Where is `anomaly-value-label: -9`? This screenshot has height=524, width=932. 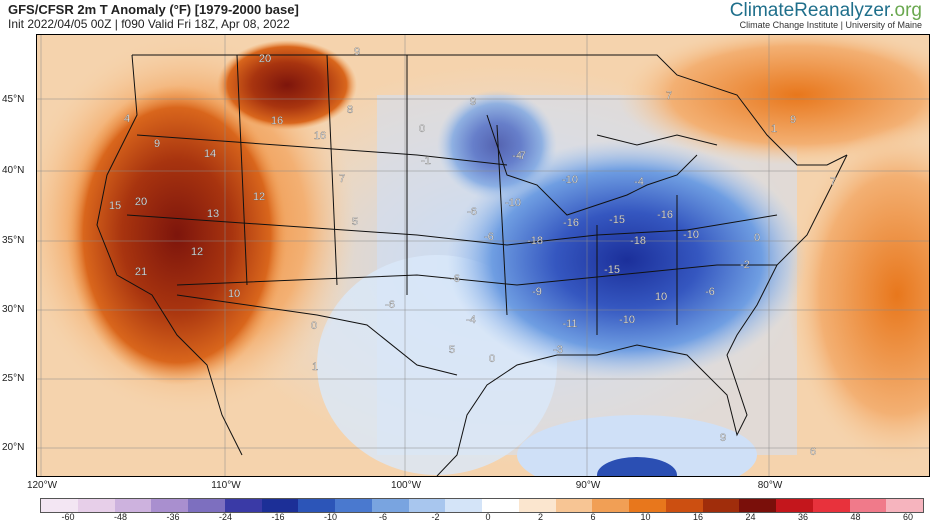 anomaly-value-label: -9 is located at coordinates (537, 292).